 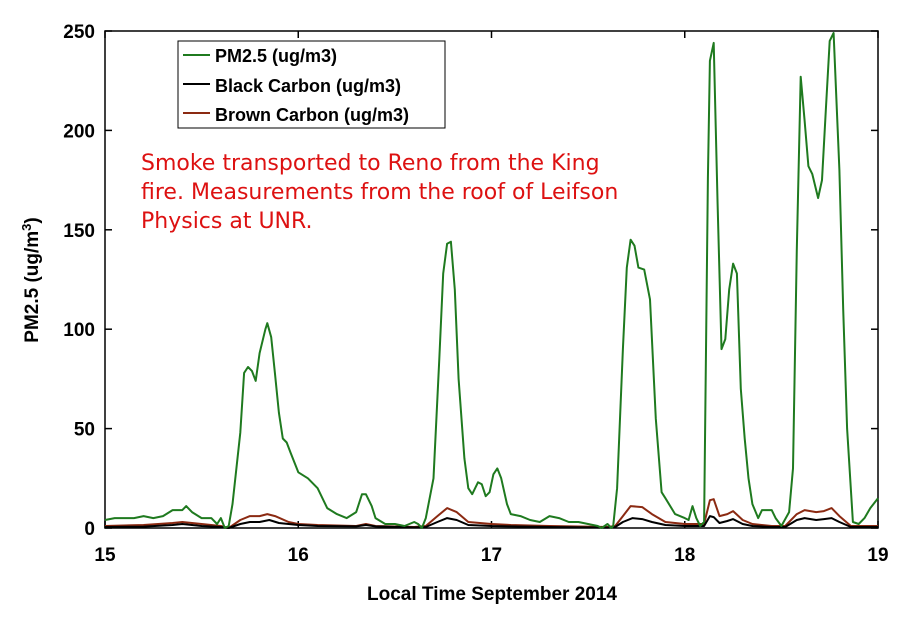 What do you see at coordinates (684, 555) in the screenshot?
I see `x-tick-label: 18` at bounding box center [684, 555].